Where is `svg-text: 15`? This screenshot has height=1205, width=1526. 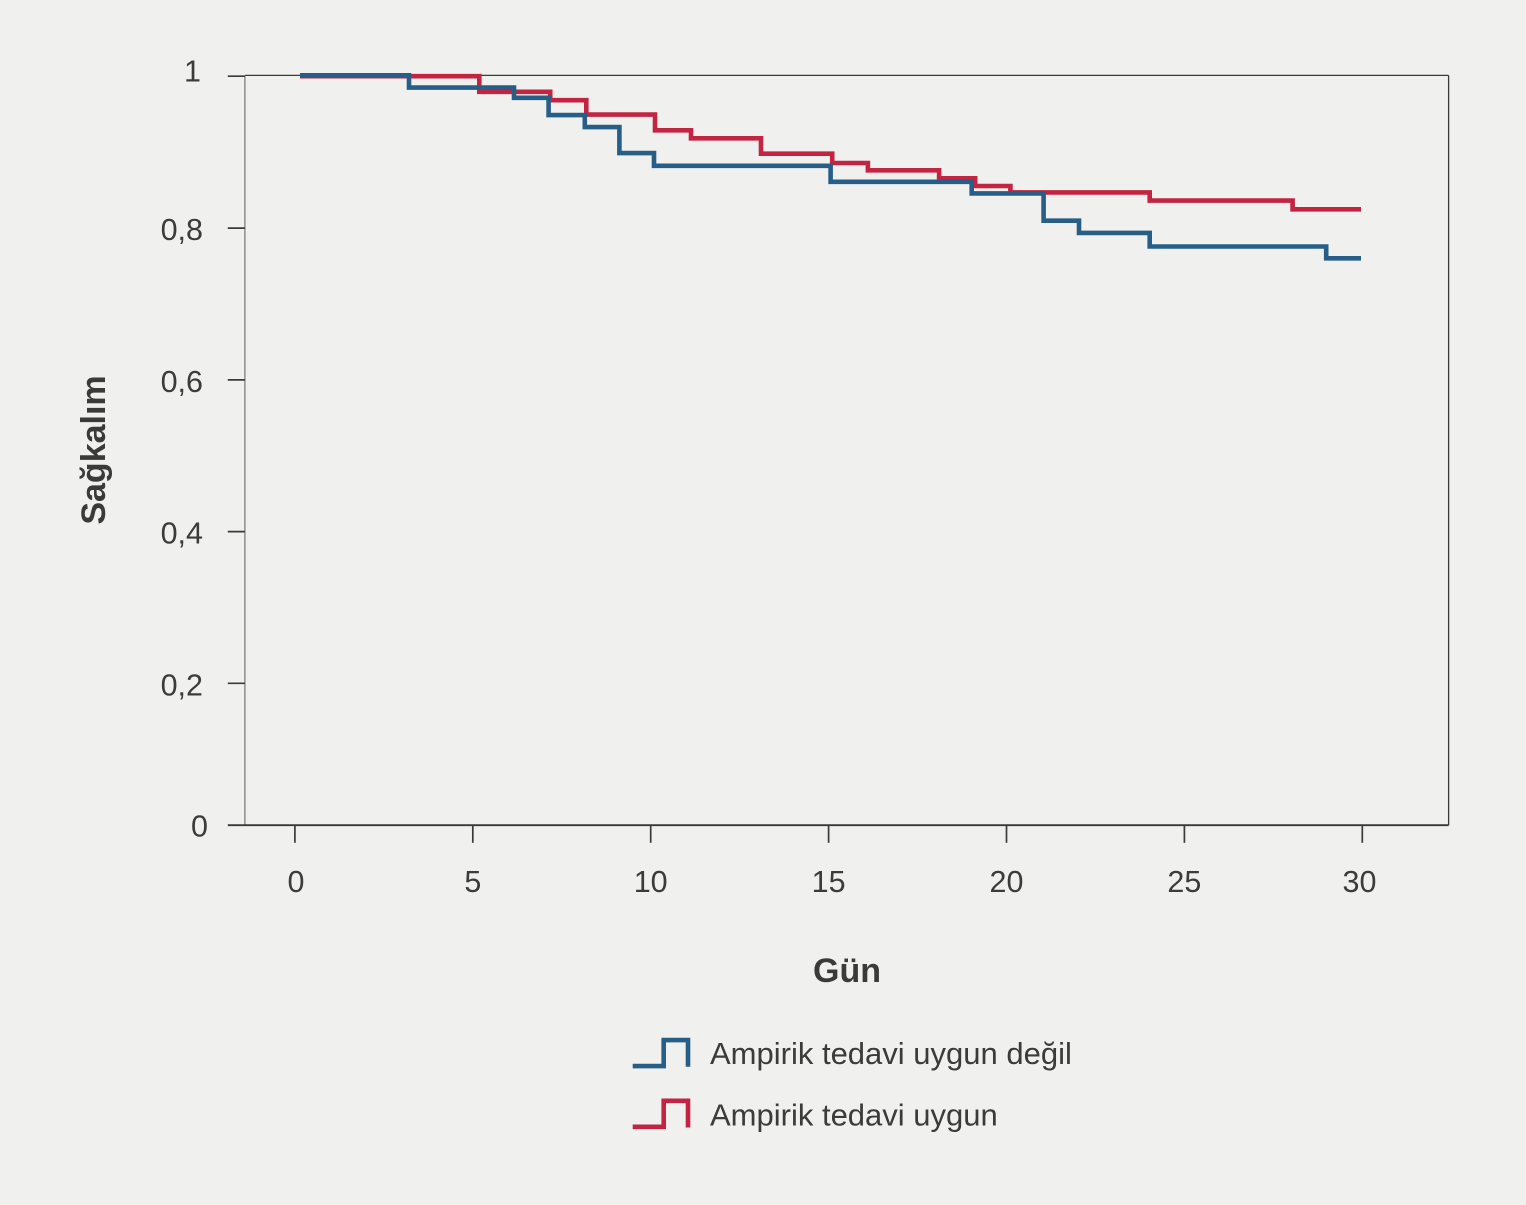 svg-text: 15 is located at coordinates (829, 882).